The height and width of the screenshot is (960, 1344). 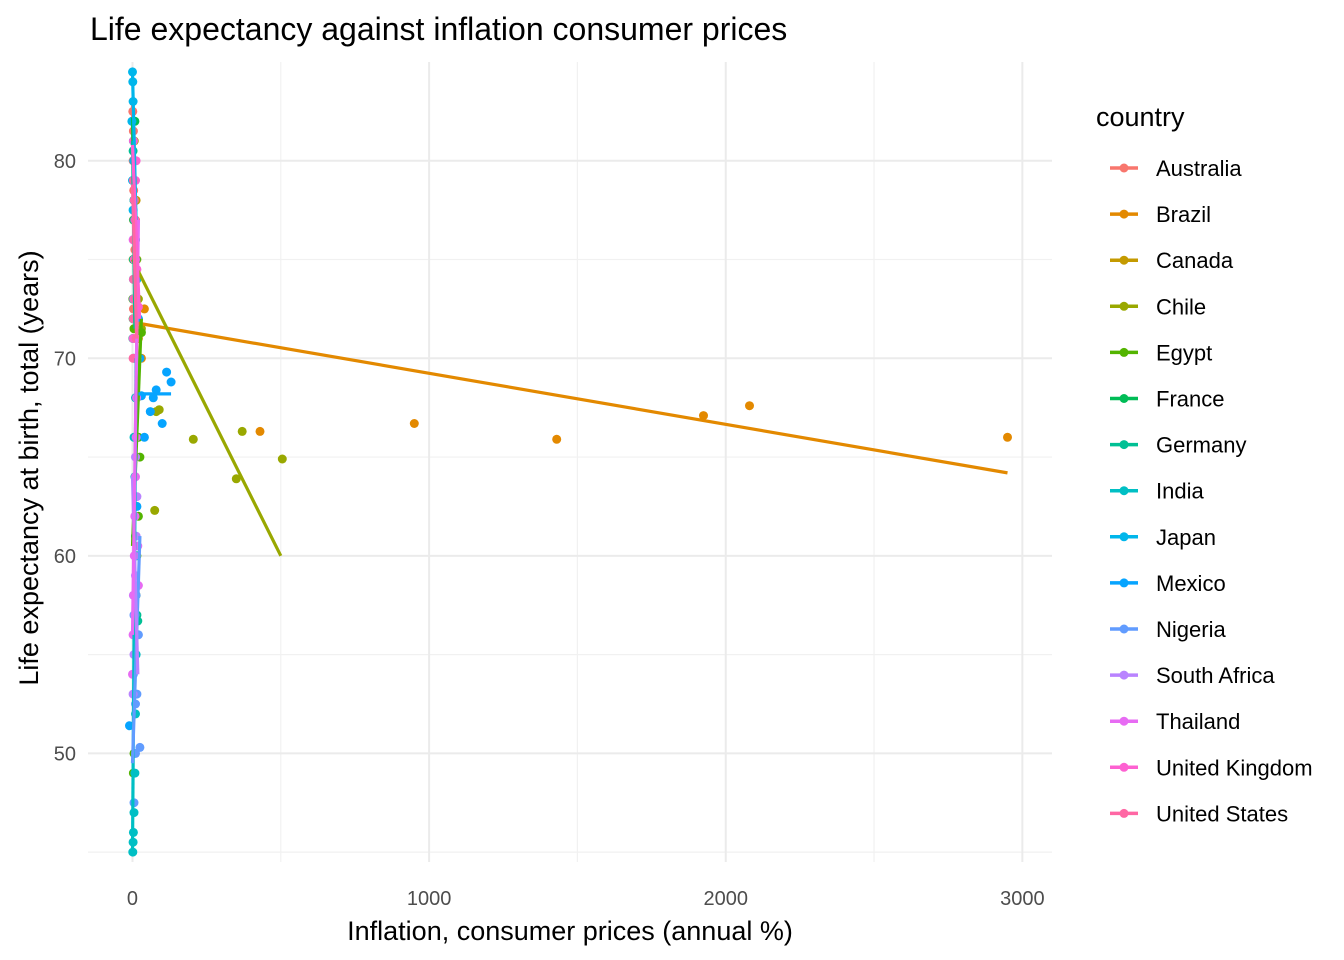 I want to click on legend-item: South Africa, so click(x=1192, y=675).